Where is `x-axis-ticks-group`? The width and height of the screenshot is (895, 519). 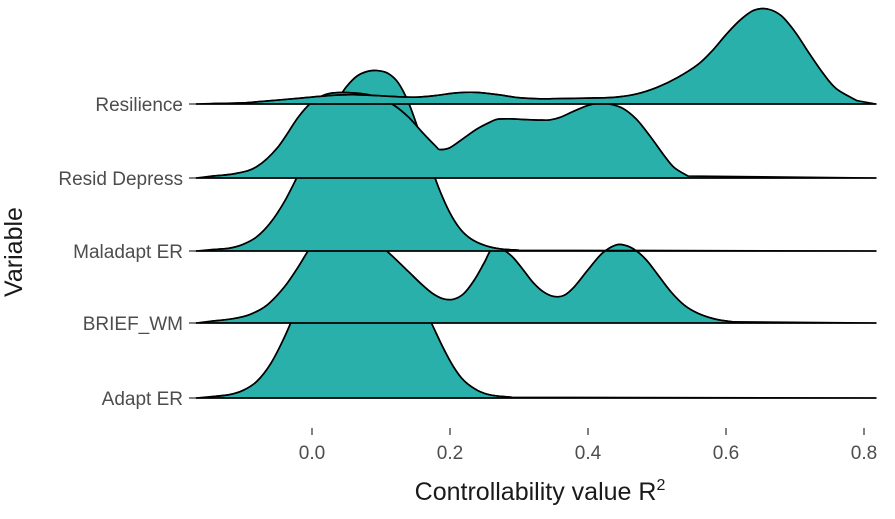 x-axis-ticks-group is located at coordinates (588, 431).